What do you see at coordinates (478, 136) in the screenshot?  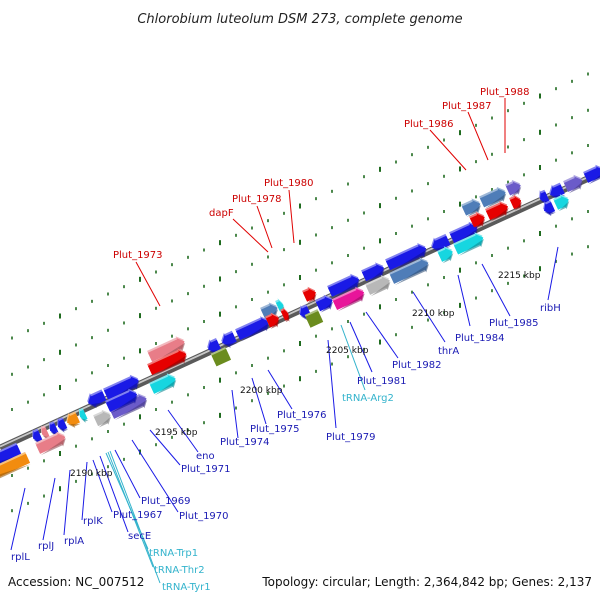 I see `leader-plut-1987` at bounding box center [478, 136].